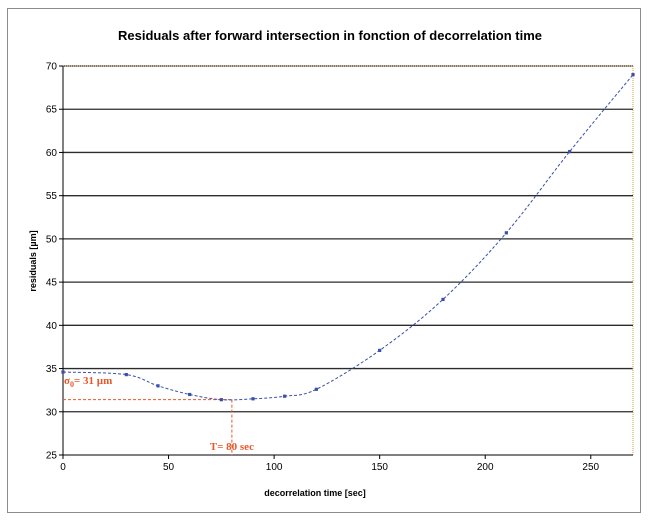 This screenshot has width=651, height=523. What do you see at coordinates (52, 110) in the screenshot?
I see `y-tick-label: 65` at bounding box center [52, 110].